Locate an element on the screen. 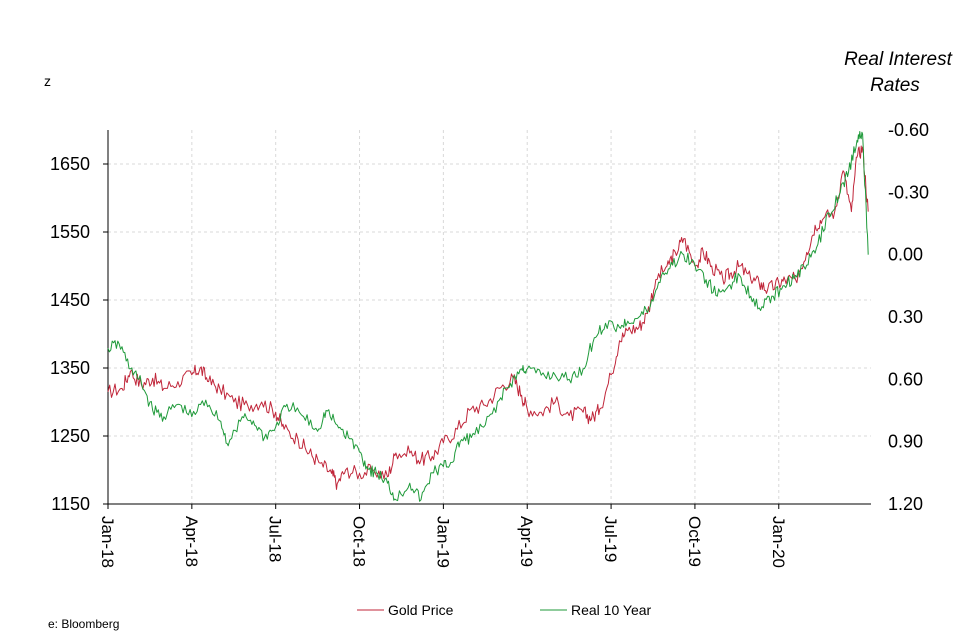 The height and width of the screenshot is (639, 976). x-tick-label: Jan-20 is located at coordinates (778, 542).